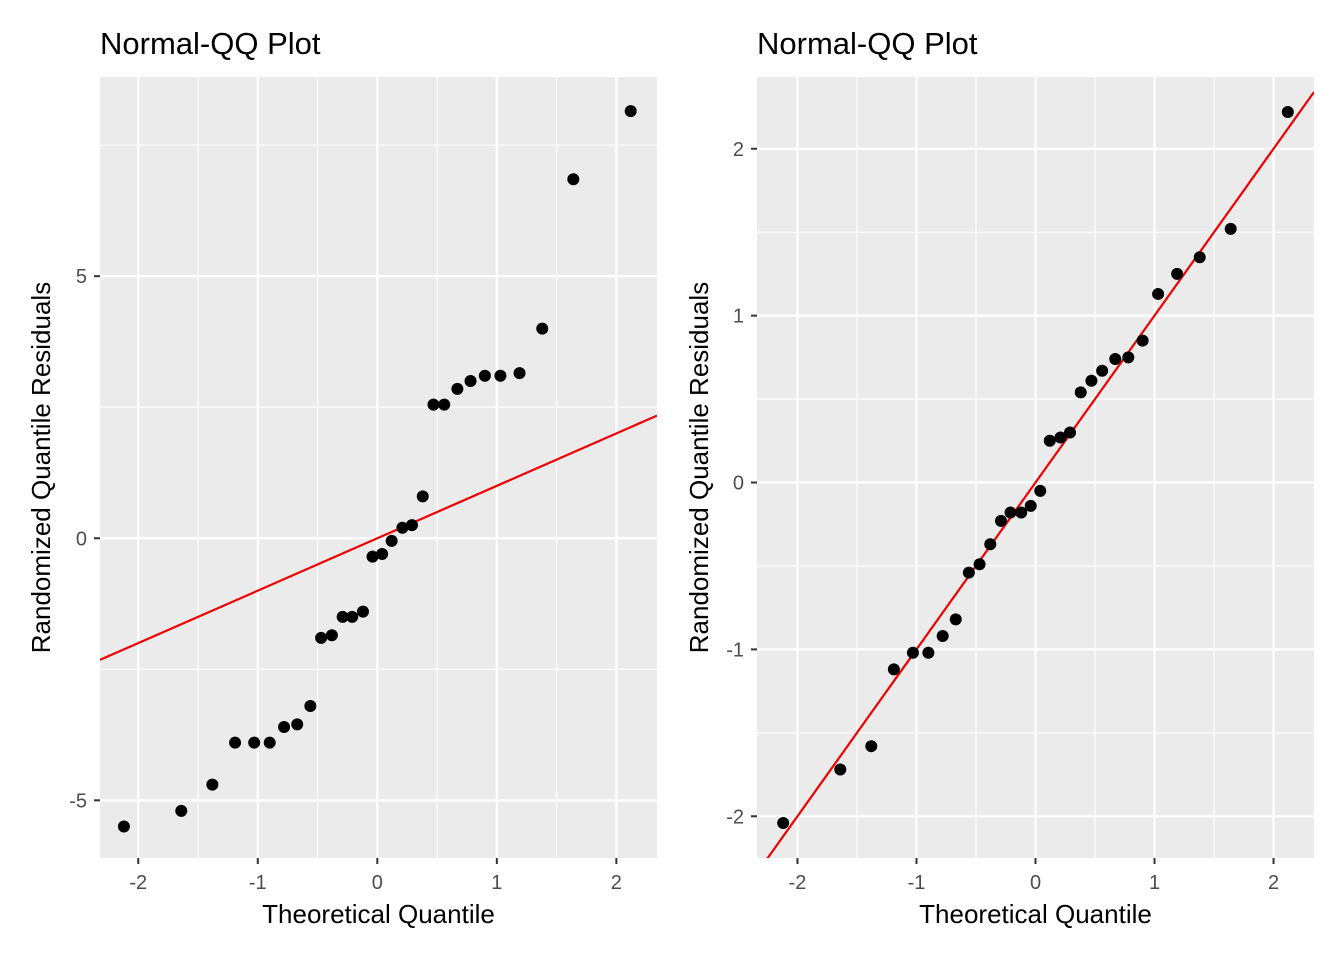 The width and height of the screenshot is (1344, 965). I want to click on y-tick-label: 1, so click(738, 317).